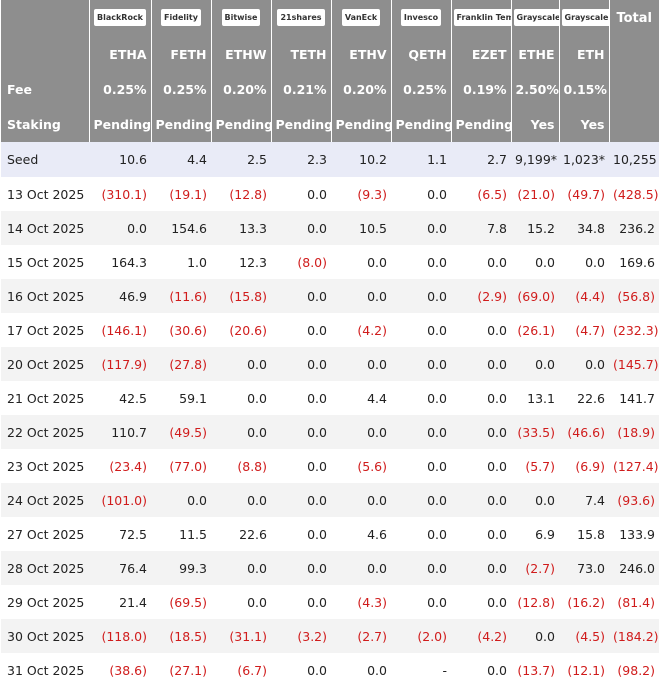  Describe the element at coordinates (637, 398) in the screenshot. I see `total-value: 141.7` at that location.